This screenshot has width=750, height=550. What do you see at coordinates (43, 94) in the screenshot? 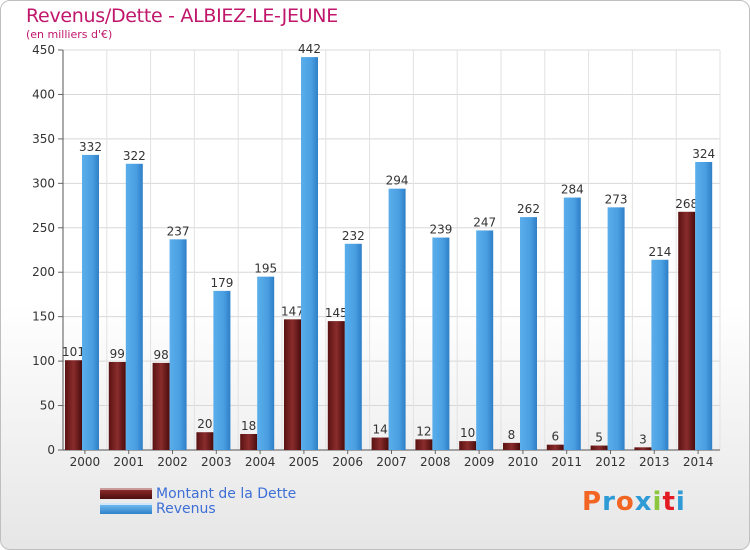
I see `y-tick-label: 400` at bounding box center [43, 94].